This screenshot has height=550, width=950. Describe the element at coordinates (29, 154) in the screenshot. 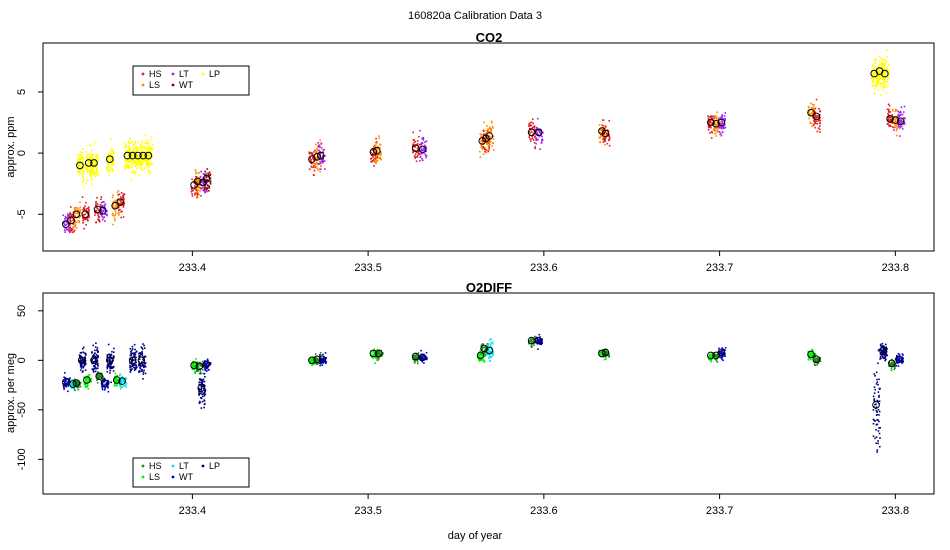

I see `co2-y-axis: -505` at that location.